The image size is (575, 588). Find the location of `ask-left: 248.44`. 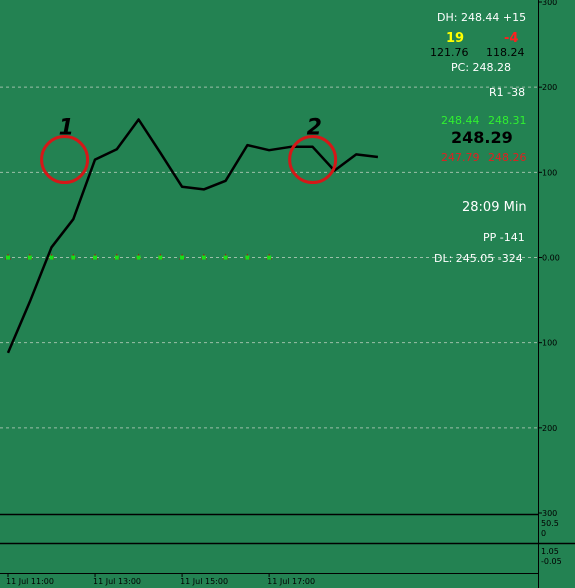

ask-left: 248.44 is located at coordinates (460, 120).